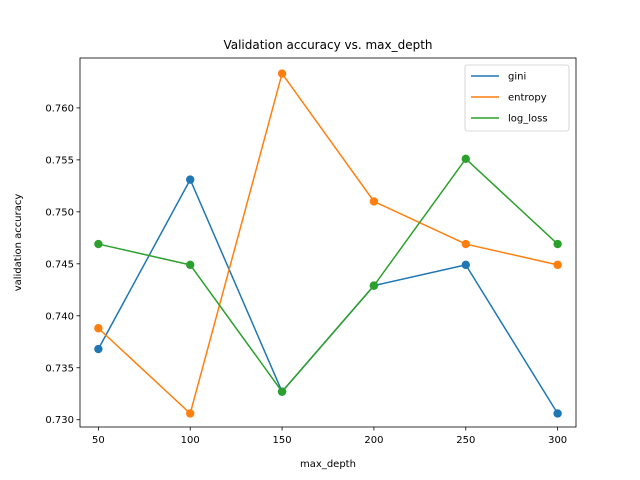  Describe the element at coordinates (557, 440) in the screenshot. I see `x-tick-label: 300` at that location.